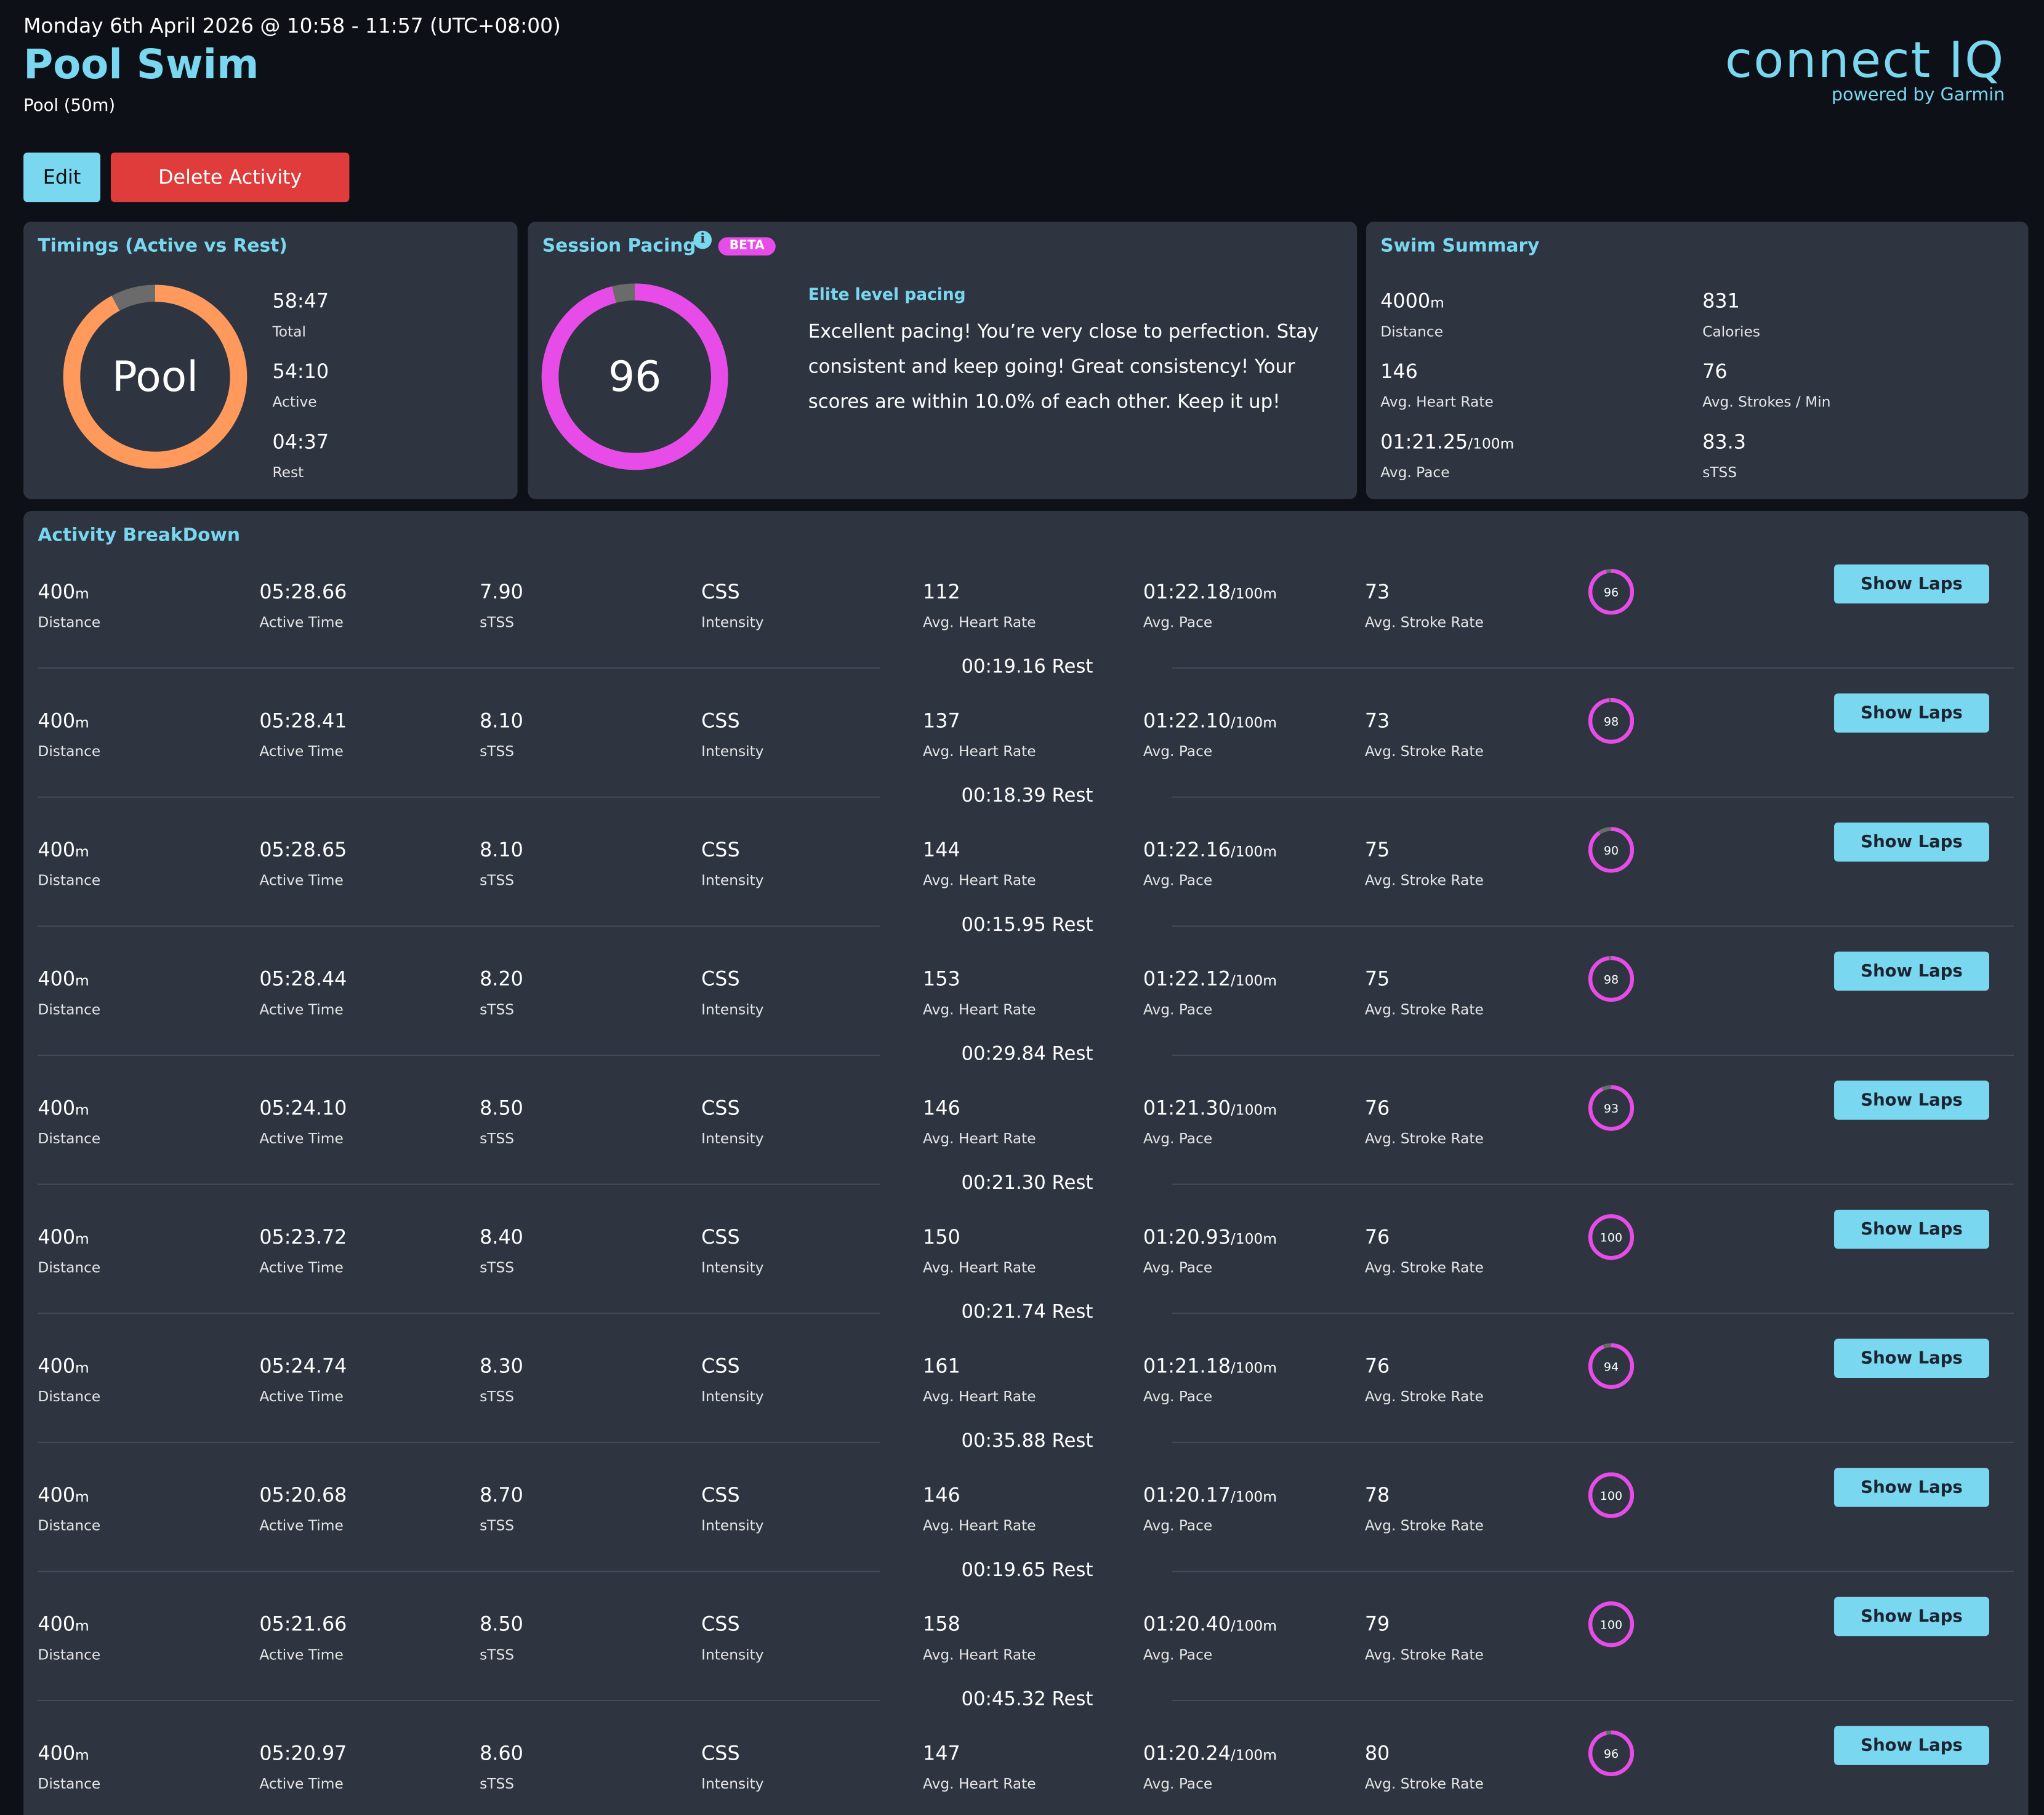  I want to click on row-pace-value: 01:22.10/100m, so click(1210, 721).